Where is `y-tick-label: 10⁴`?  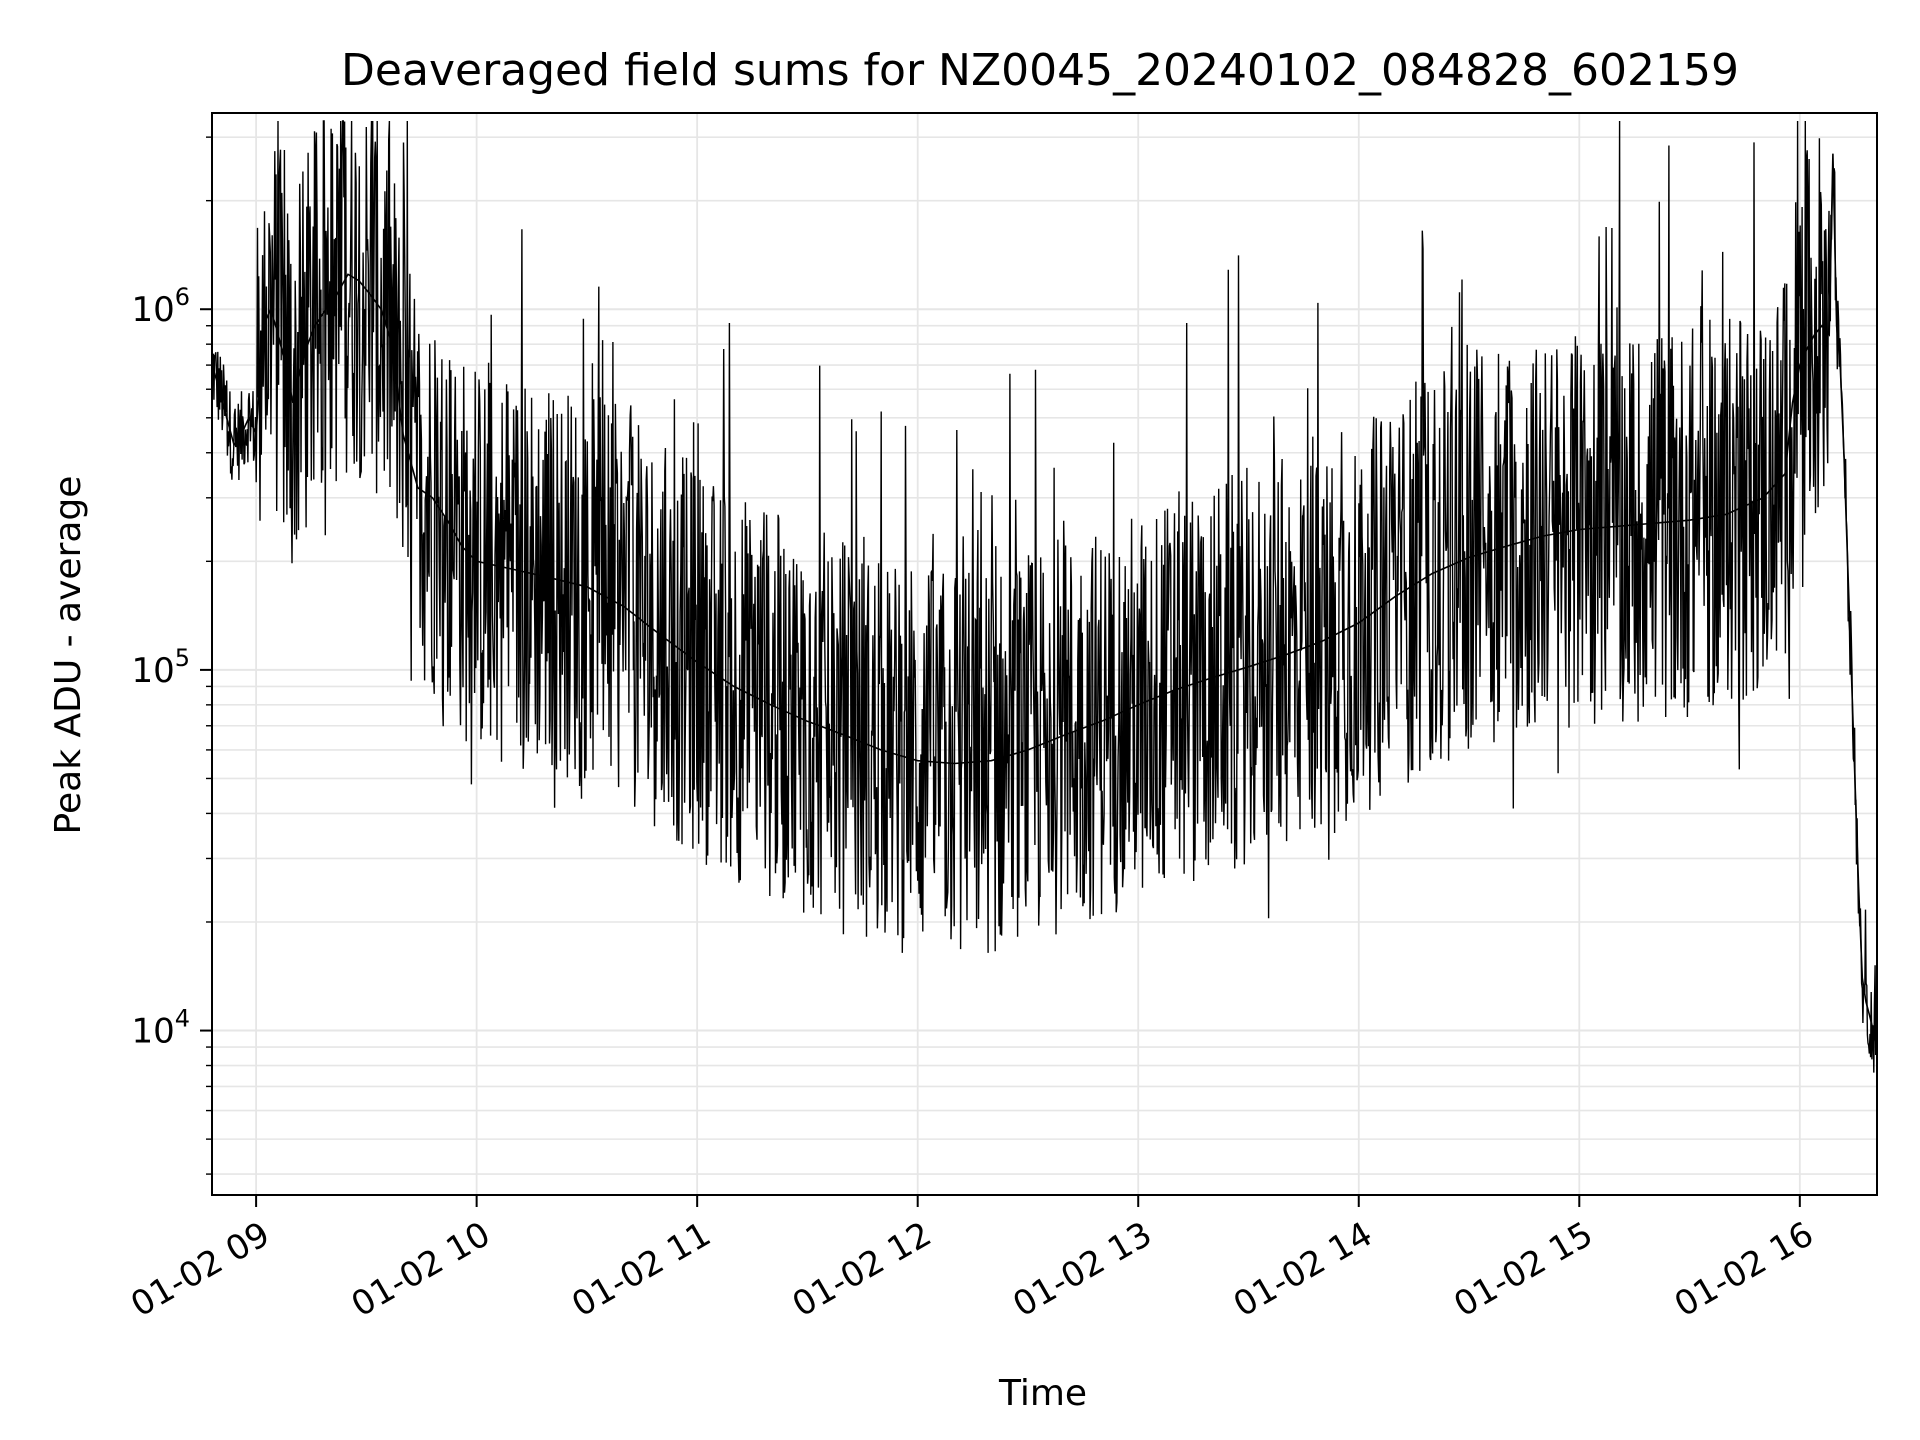 y-tick-label: 10⁴ is located at coordinates (160, 1028).